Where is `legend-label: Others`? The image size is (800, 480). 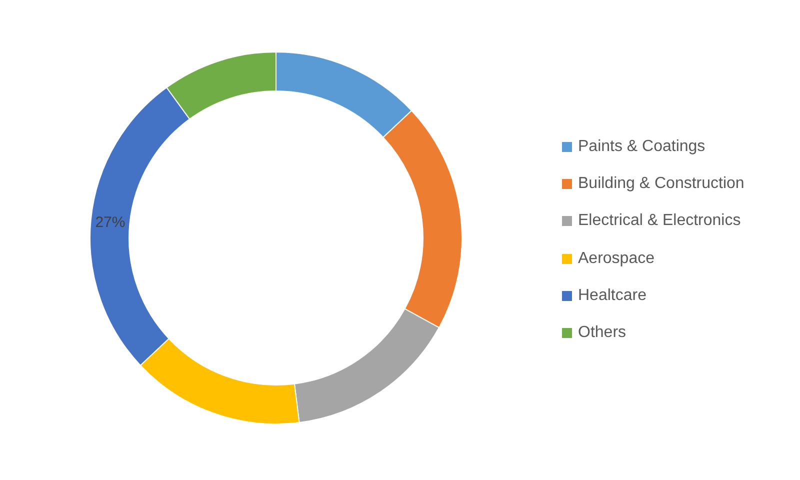 legend-label: Others is located at coordinates (602, 333).